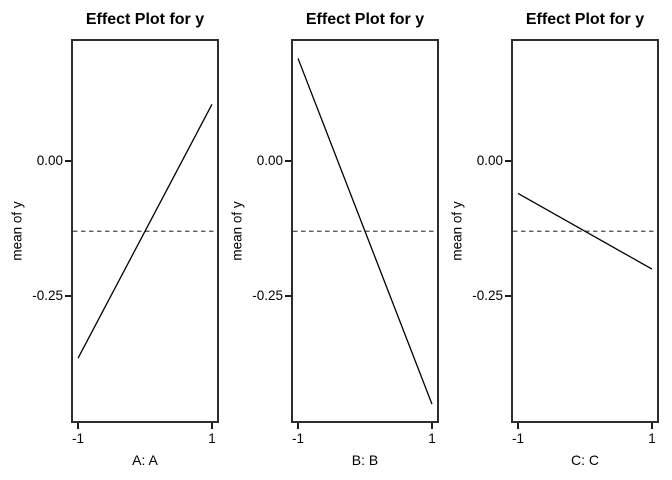  I want to click on panel-b-title: Effect Plot for y, so click(365, 19).